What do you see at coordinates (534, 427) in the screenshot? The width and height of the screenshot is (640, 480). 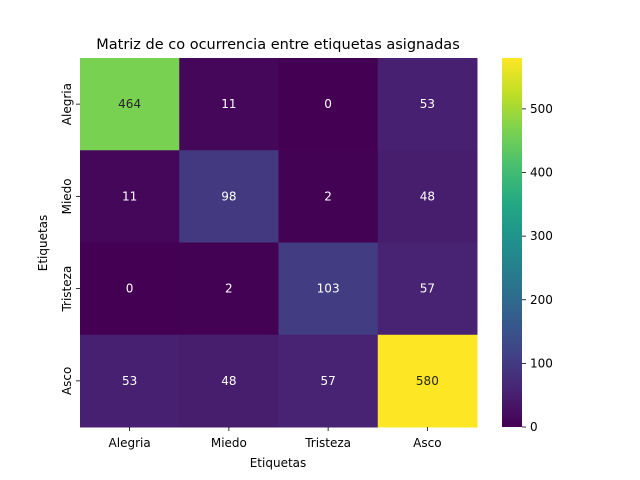 I see `colorbar-tick-label: 0` at bounding box center [534, 427].